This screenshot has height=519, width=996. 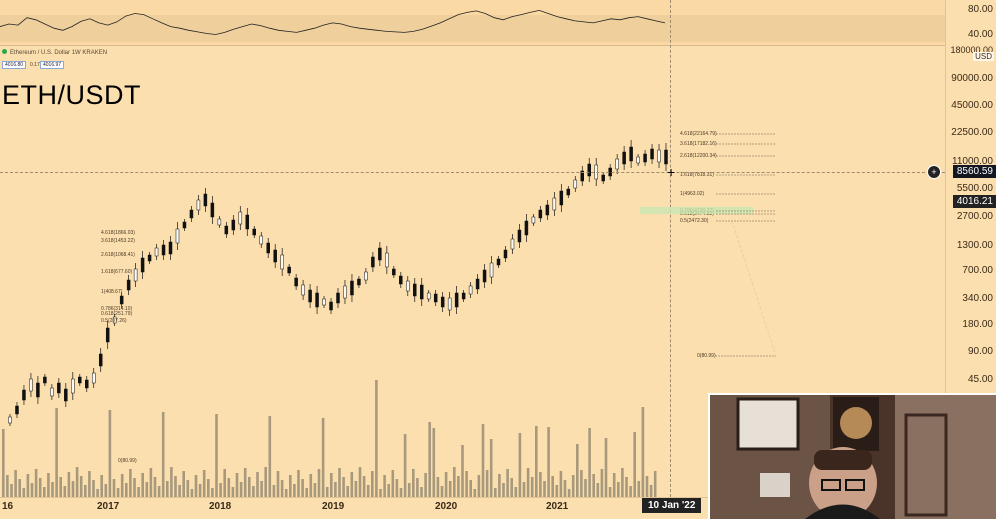 I want to click on bid-chip: 4016.80, so click(x=14, y=65).